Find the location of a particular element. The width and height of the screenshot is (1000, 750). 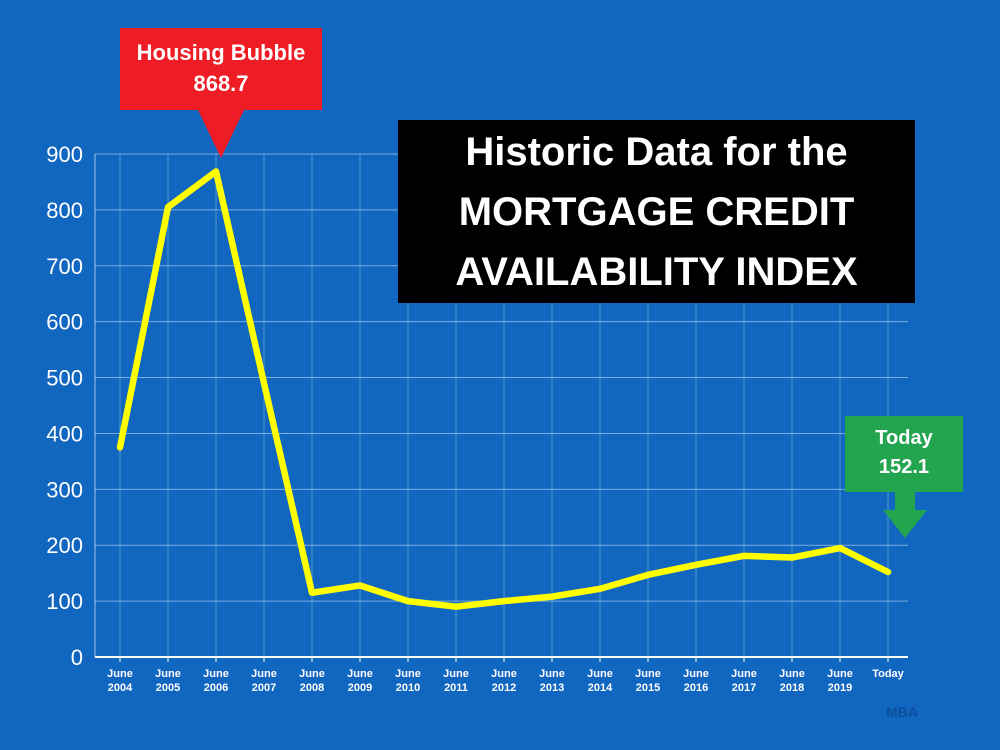

y-axis-tick-label: 200 is located at coordinates (64, 545).